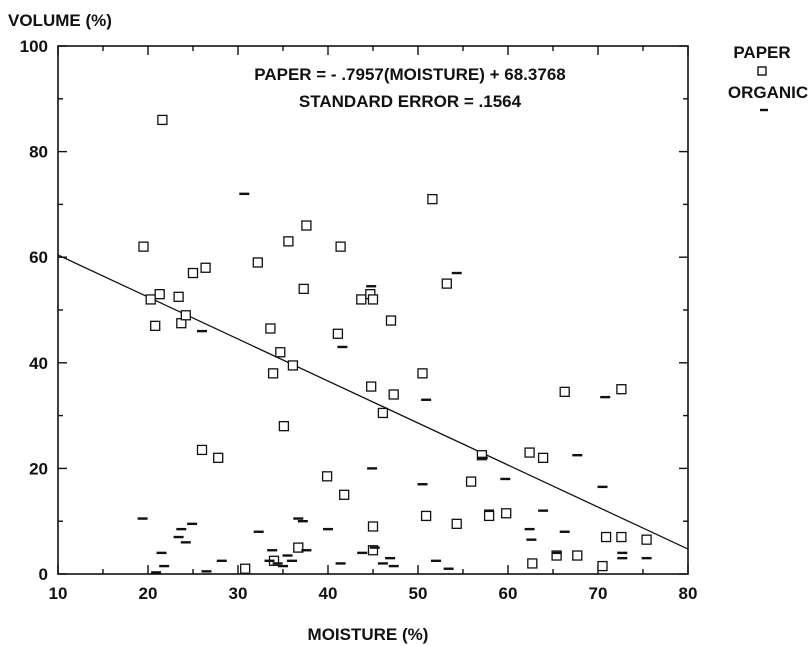 The image size is (811, 646). Describe the element at coordinates (38, 152) in the screenshot. I see `y-tick-label: 80` at that location.